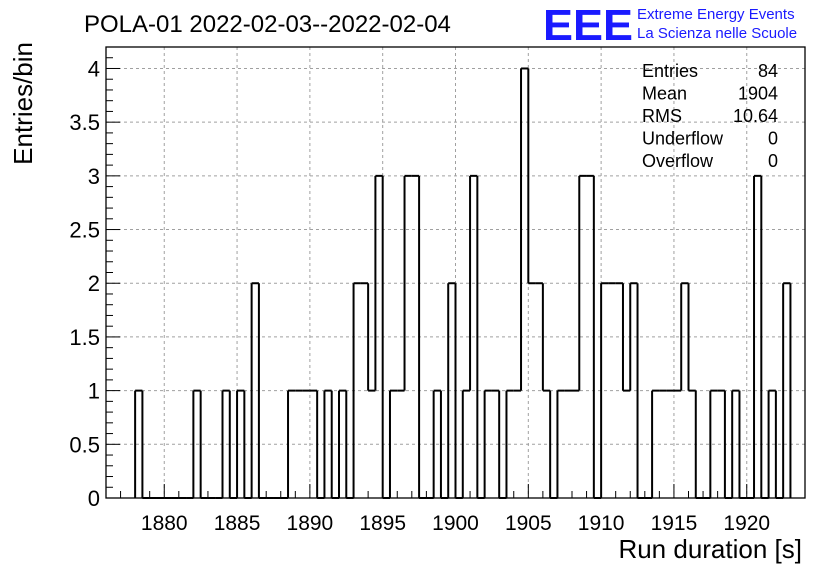  What do you see at coordinates (768, 71) in the screenshot?
I see `stat-value: 84` at bounding box center [768, 71].